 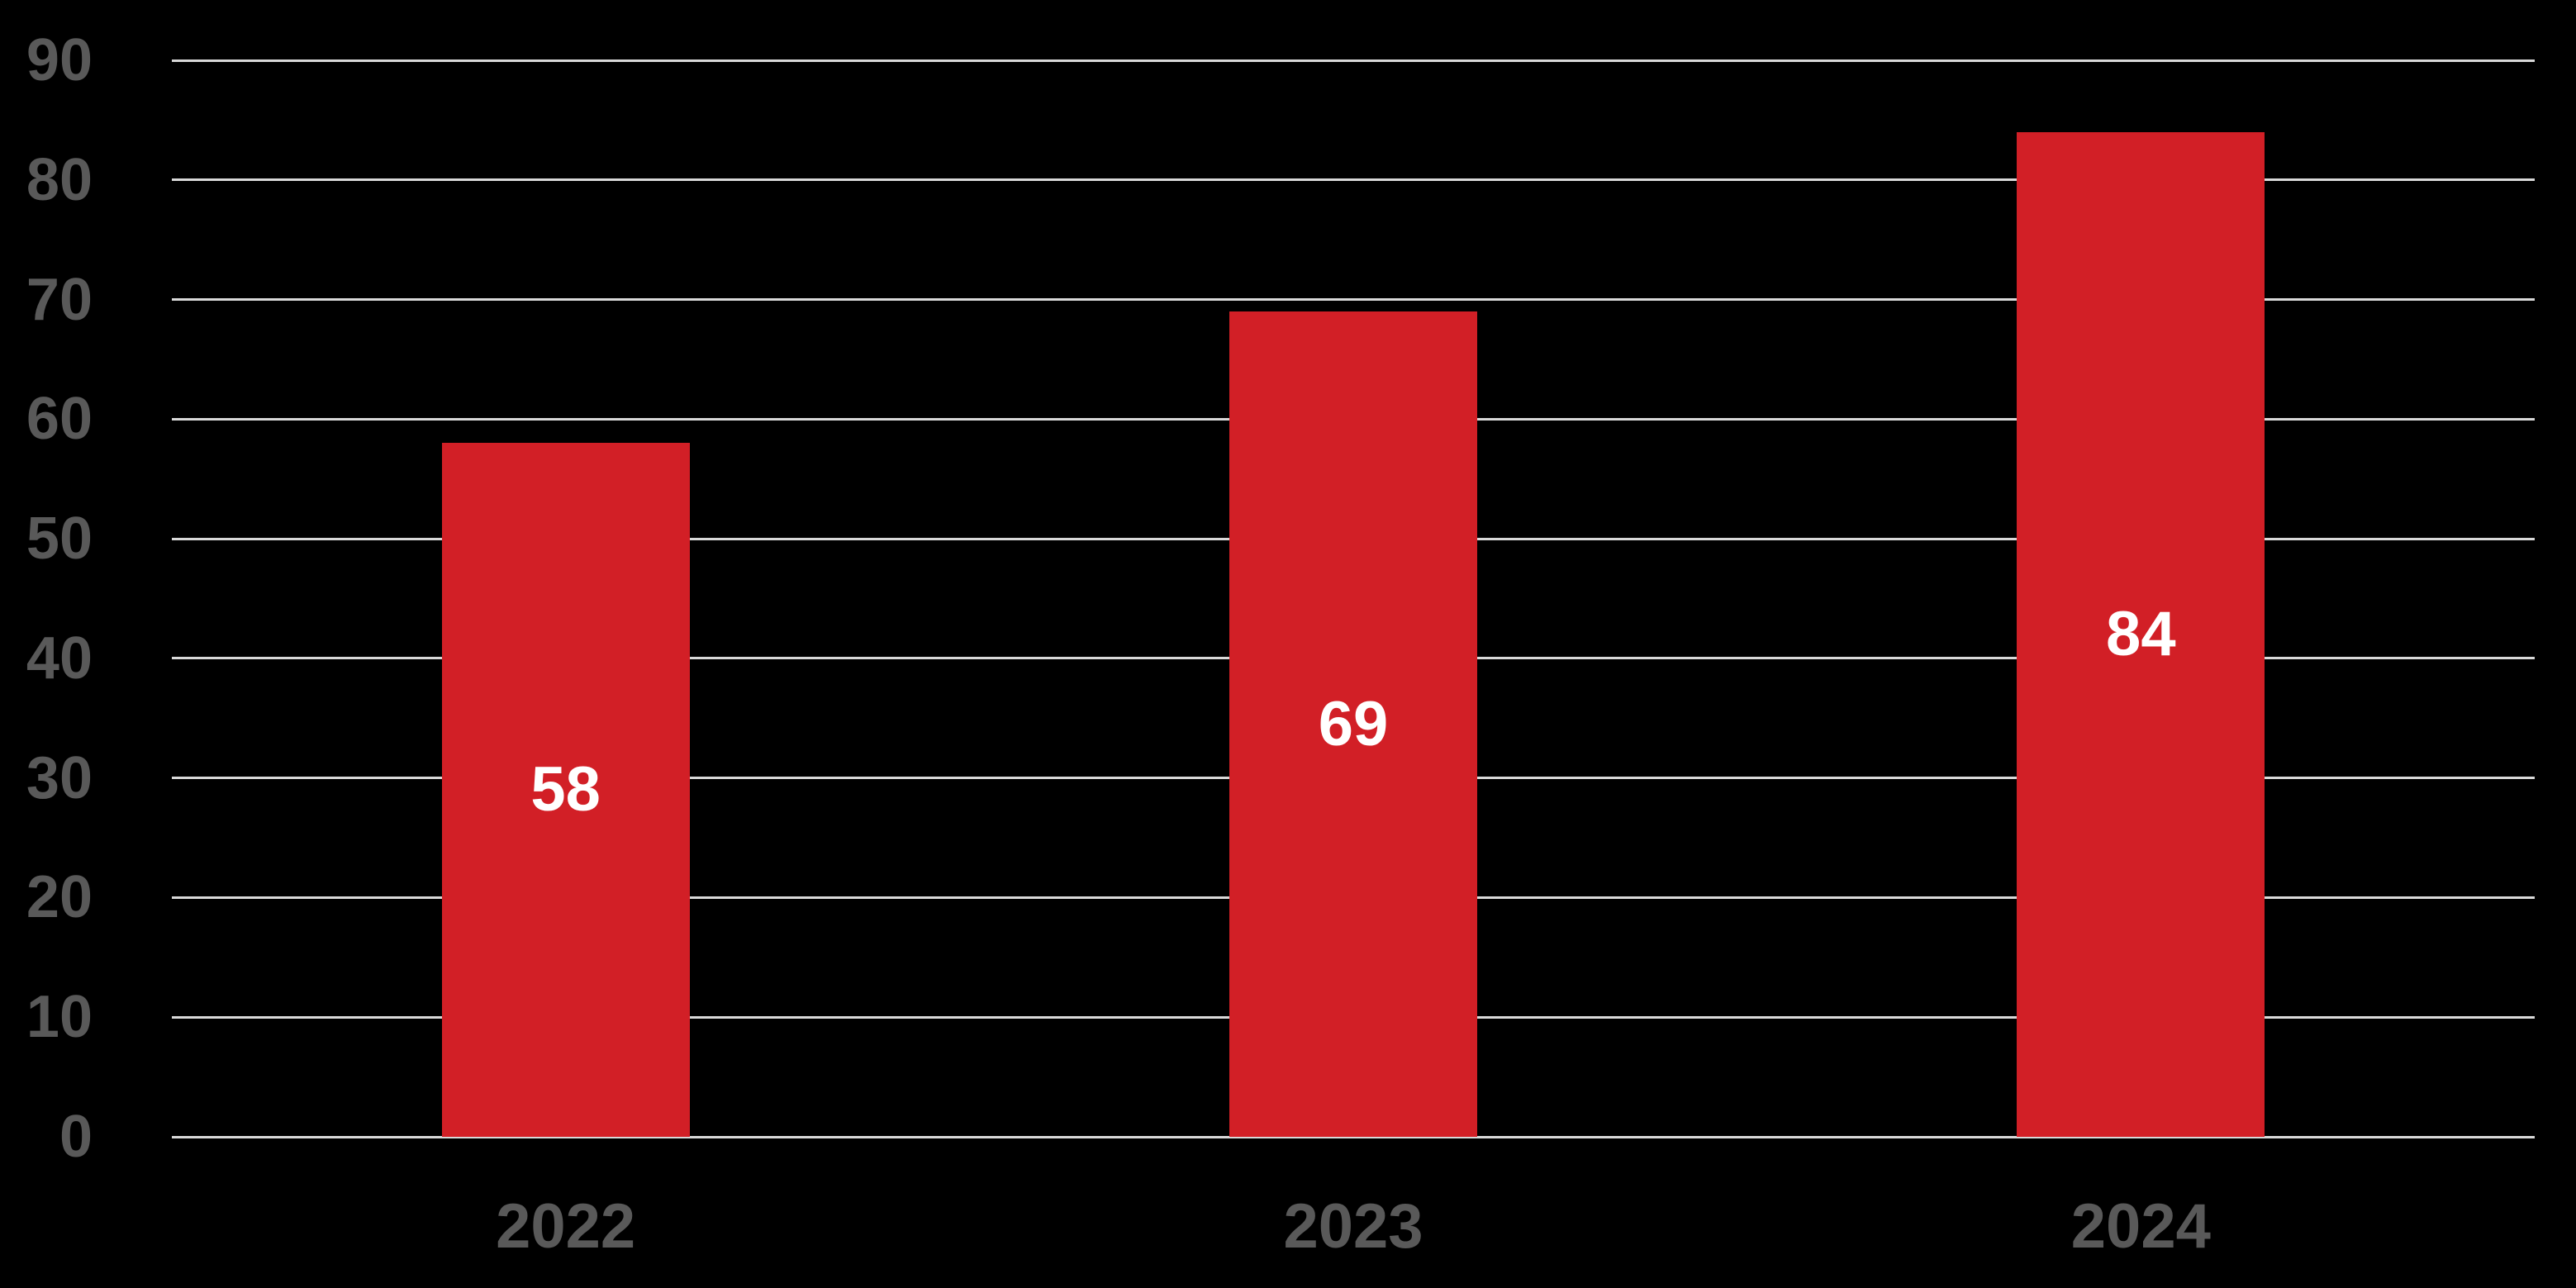 I want to click on y-tick-label: 0, so click(x=76, y=1137).